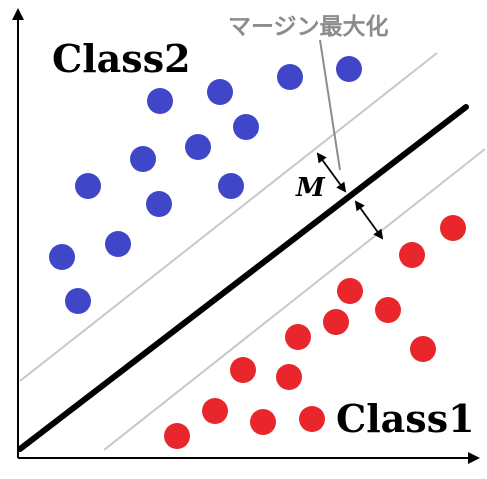 This screenshot has height=479, width=487. What do you see at coordinates (369, 220) in the screenshot?
I see `margin-arrow-lower` at bounding box center [369, 220].